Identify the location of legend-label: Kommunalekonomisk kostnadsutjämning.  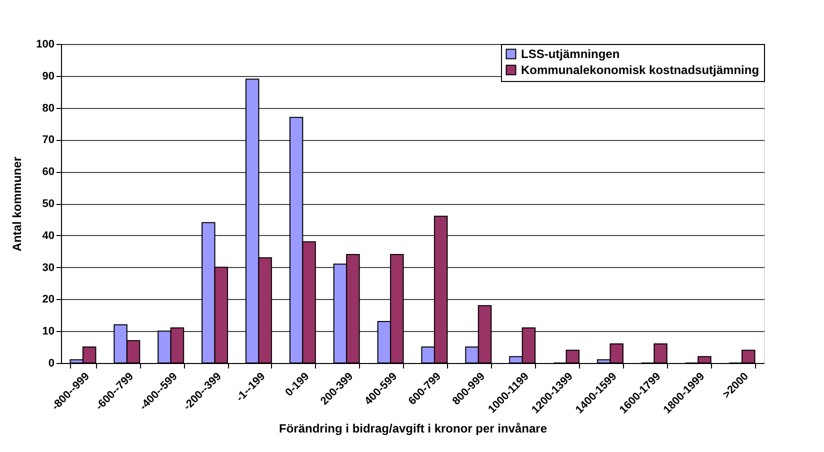
(640, 70).